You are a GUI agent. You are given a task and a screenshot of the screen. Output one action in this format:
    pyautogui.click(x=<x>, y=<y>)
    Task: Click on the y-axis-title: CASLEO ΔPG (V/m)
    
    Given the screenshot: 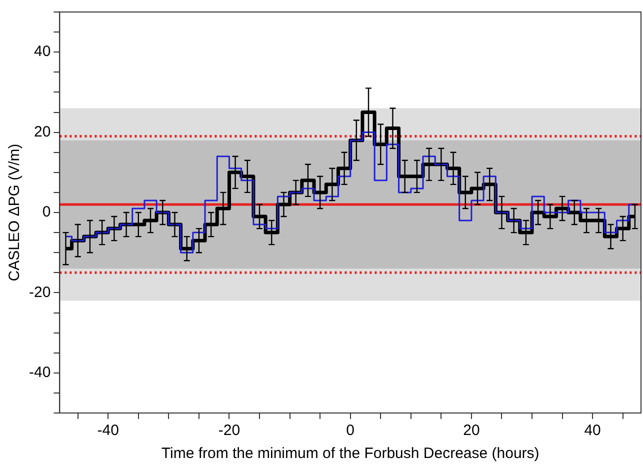 What is the action you would take?
    pyautogui.click(x=15, y=213)
    